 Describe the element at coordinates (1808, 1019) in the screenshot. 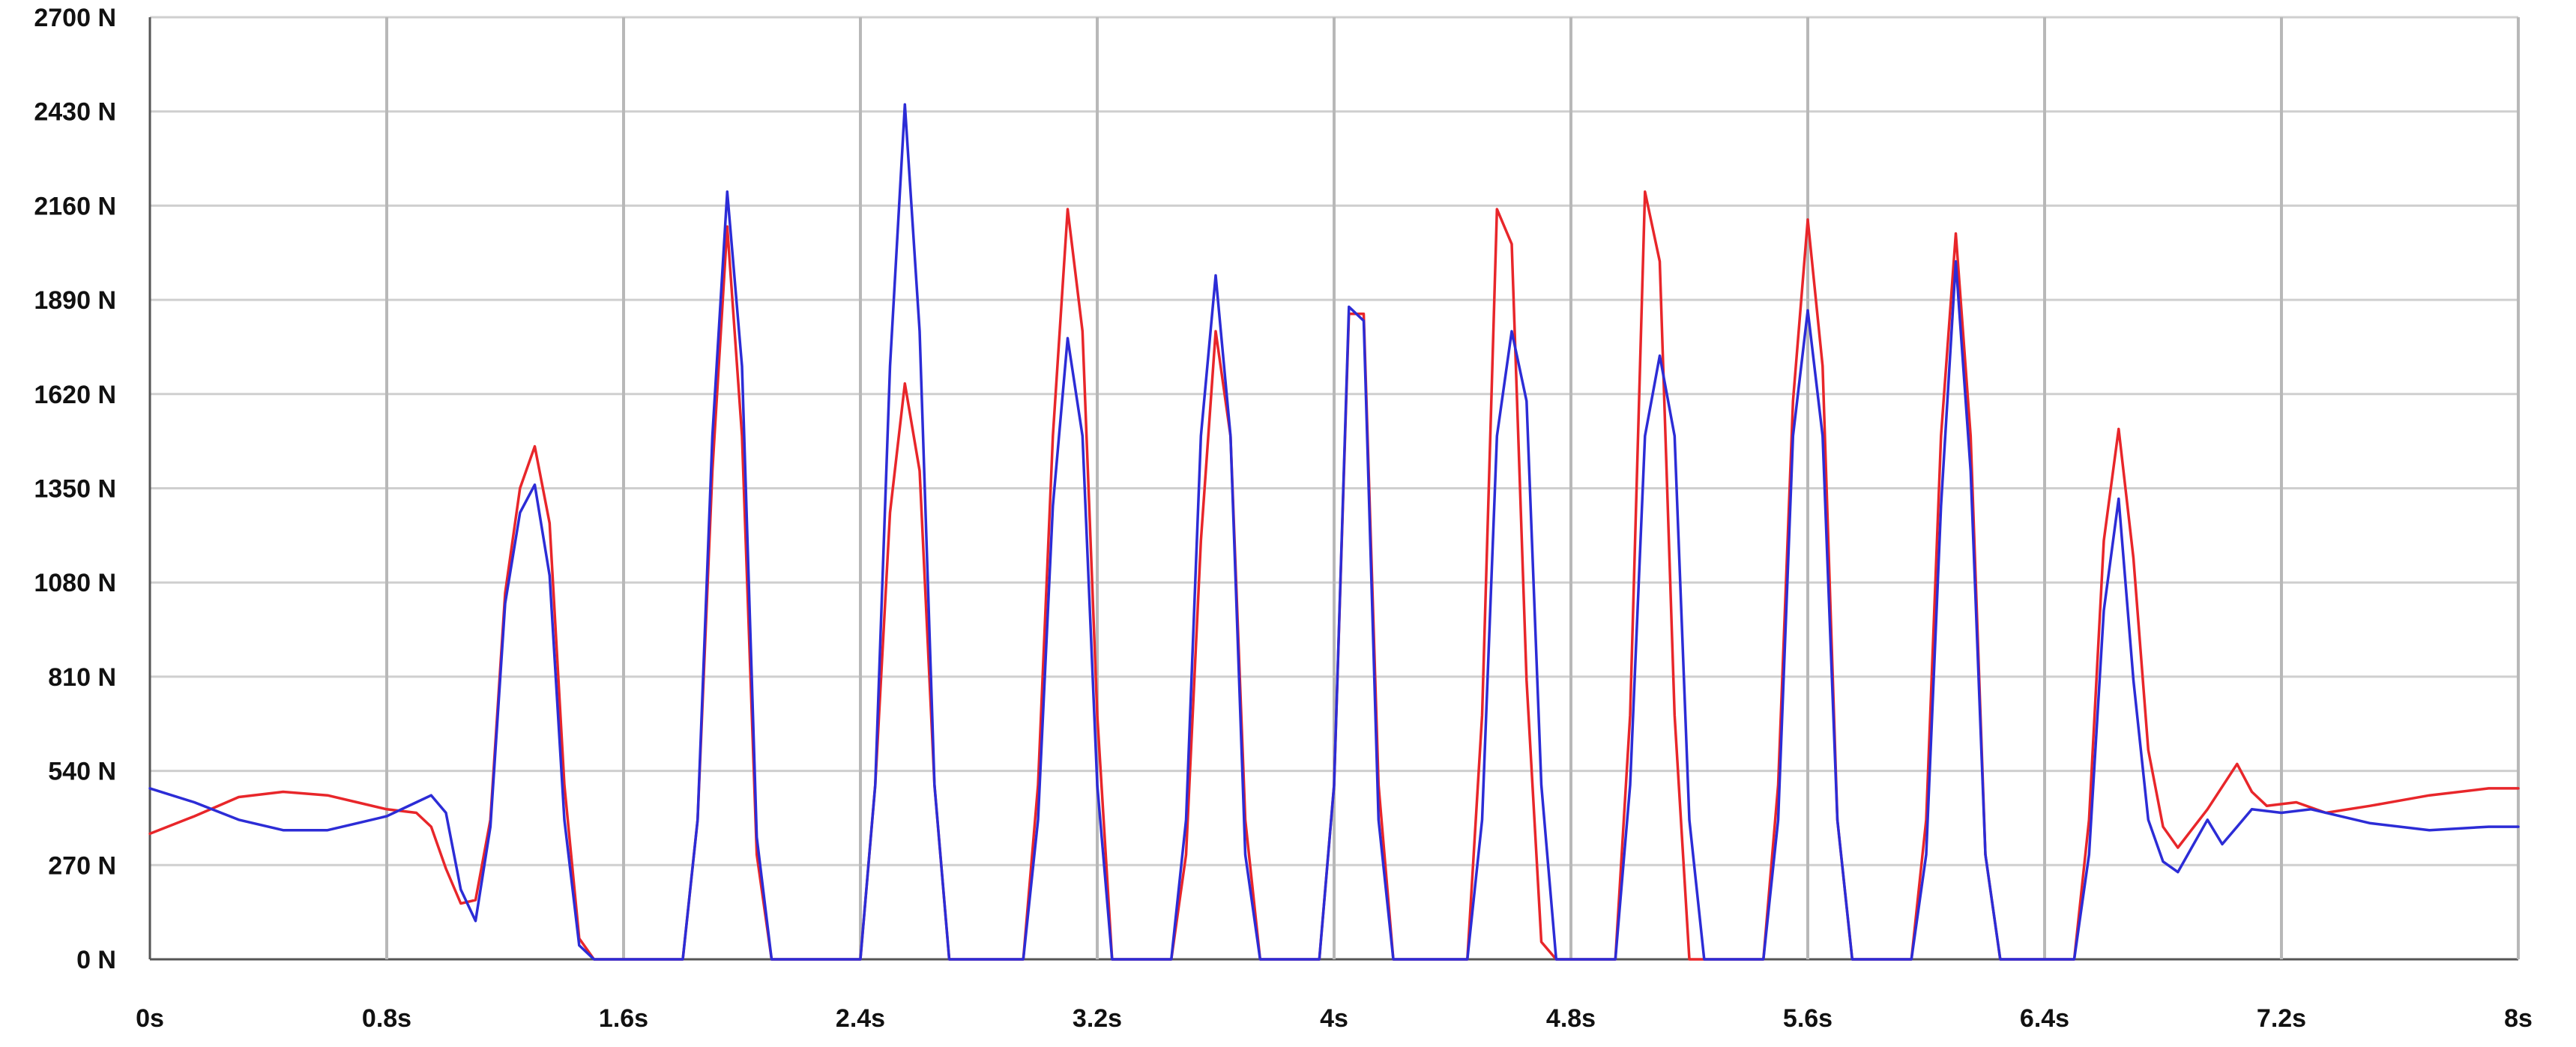

I see `x-tick-label: 5.6s` at that location.